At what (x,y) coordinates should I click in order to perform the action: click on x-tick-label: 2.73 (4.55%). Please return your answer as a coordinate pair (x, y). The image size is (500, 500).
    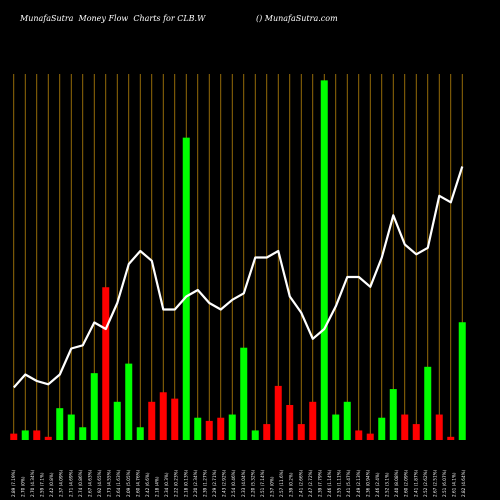
    Looking at the image, I should click on (109, 483).